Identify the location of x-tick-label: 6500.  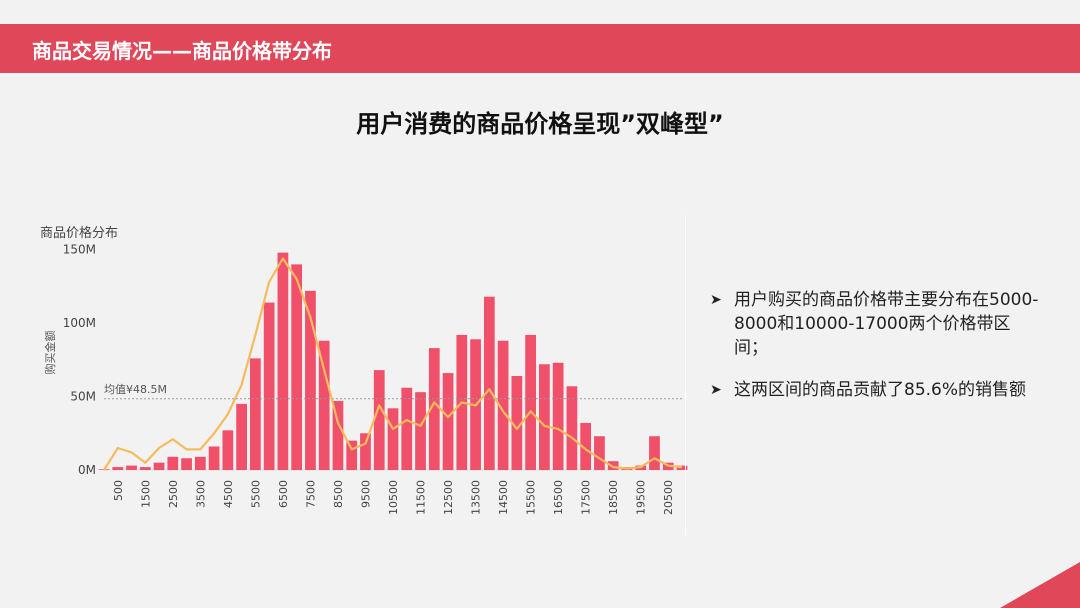
(283, 494).